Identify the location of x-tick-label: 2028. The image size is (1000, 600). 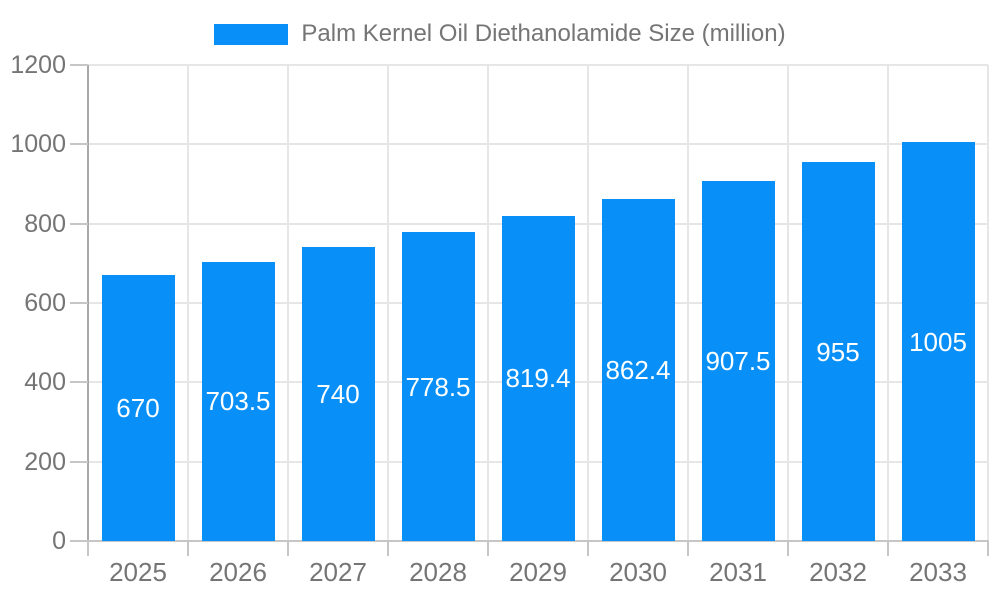
(438, 572).